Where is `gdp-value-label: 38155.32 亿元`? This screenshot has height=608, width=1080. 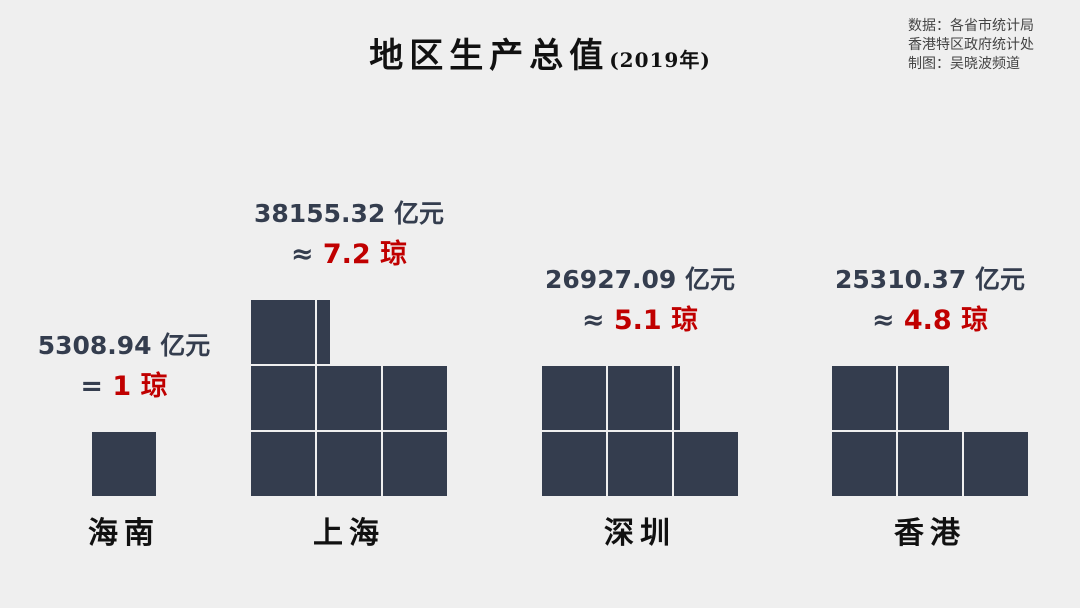 gdp-value-label: 38155.32 亿元 is located at coordinates (349, 213).